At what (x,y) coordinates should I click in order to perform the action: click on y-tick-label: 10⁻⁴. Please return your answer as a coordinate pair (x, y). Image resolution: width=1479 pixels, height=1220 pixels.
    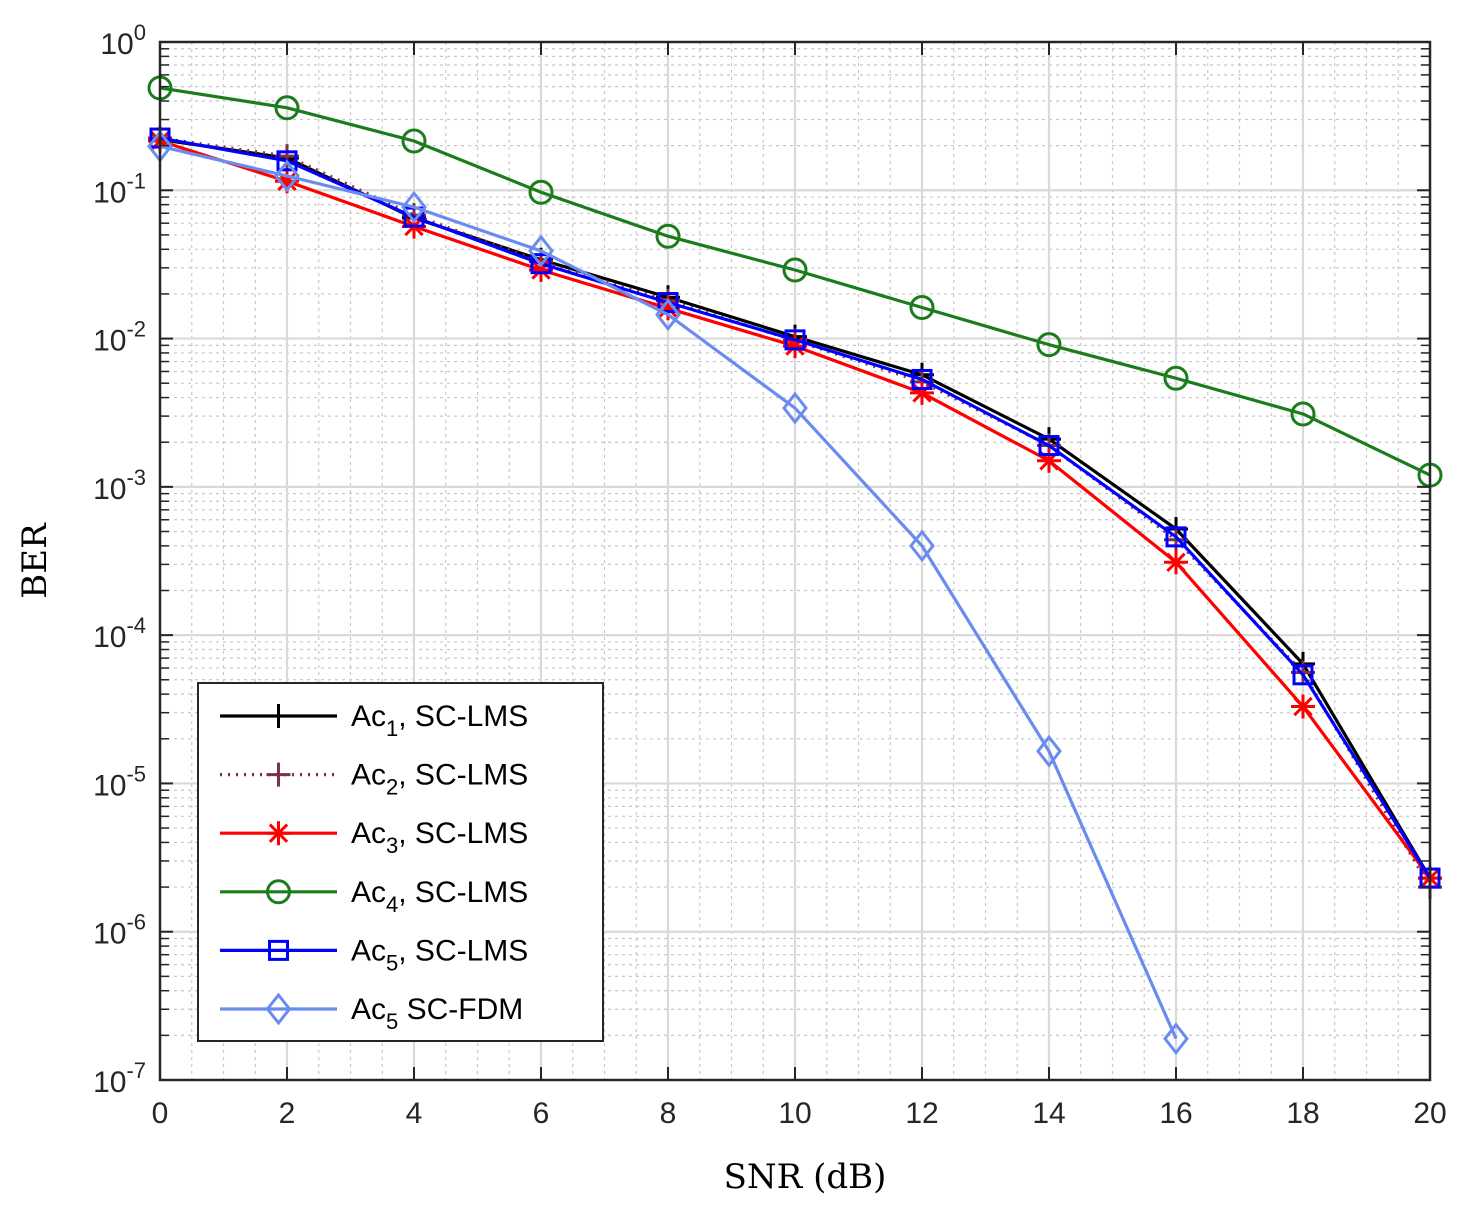
    Looking at the image, I should click on (119, 633).